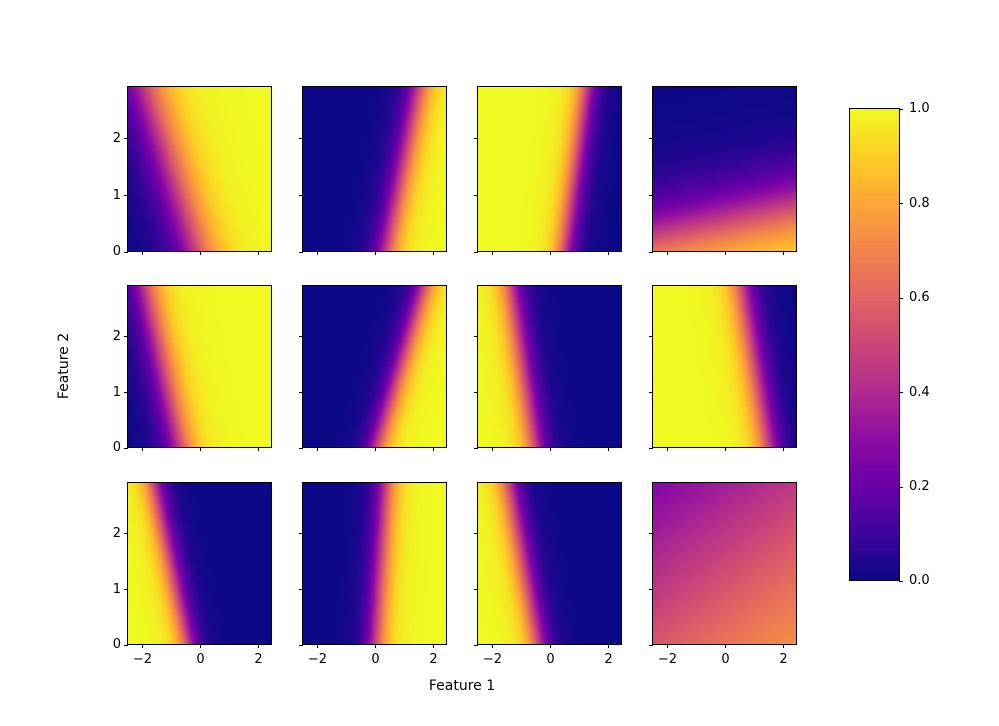 Image resolution: width=999 pixels, height=726 pixels. I want to click on heatmap-canvas-r2-c3, so click(724, 563).